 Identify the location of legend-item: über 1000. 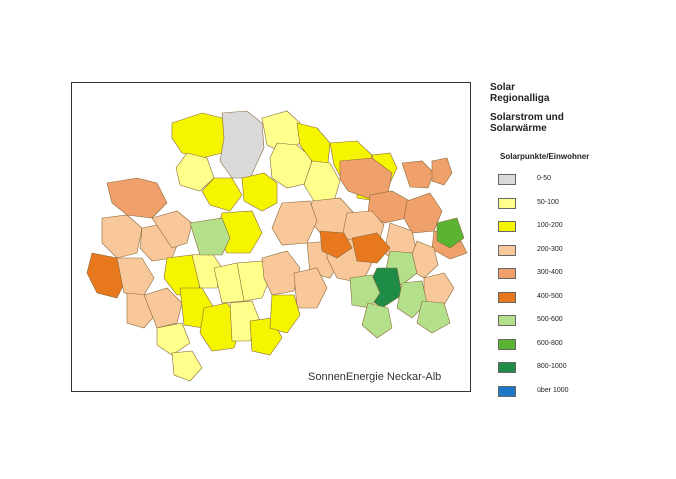
(538, 392).